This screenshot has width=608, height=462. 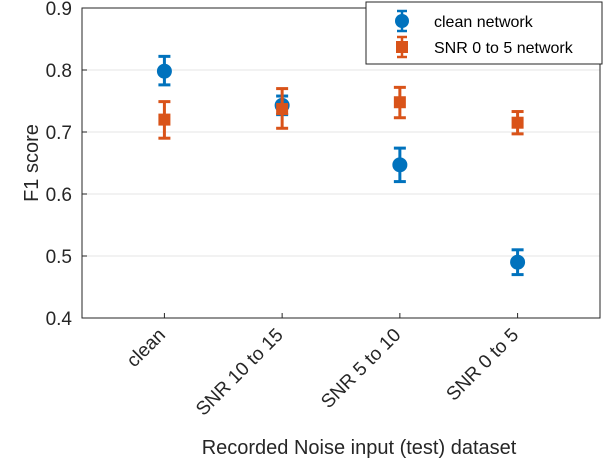 What do you see at coordinates (146, 348) in the screenshot?
I see `x-tick-label: clean` at bounding box center [146, 348].